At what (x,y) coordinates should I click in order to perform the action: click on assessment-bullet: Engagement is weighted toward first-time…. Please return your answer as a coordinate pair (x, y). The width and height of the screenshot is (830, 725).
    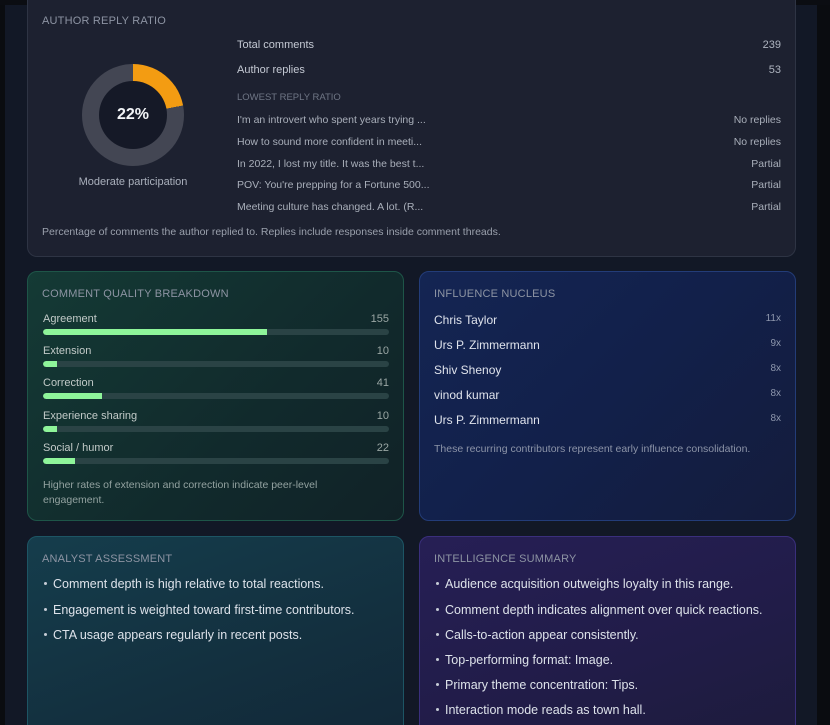
    Looking at the image, I should click on (199, 610).